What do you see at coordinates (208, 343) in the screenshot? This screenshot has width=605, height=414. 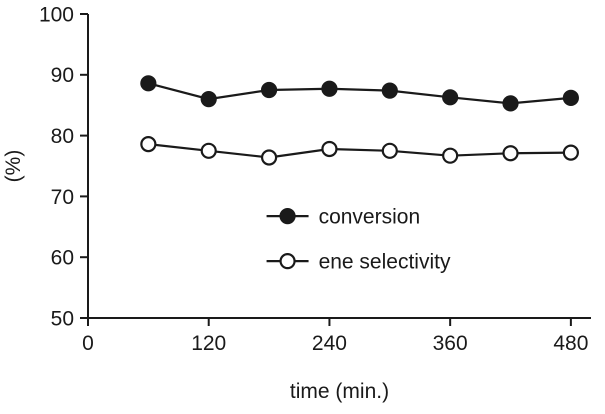 I see `x-tick-label: 120` at bounding box center [208, 343].